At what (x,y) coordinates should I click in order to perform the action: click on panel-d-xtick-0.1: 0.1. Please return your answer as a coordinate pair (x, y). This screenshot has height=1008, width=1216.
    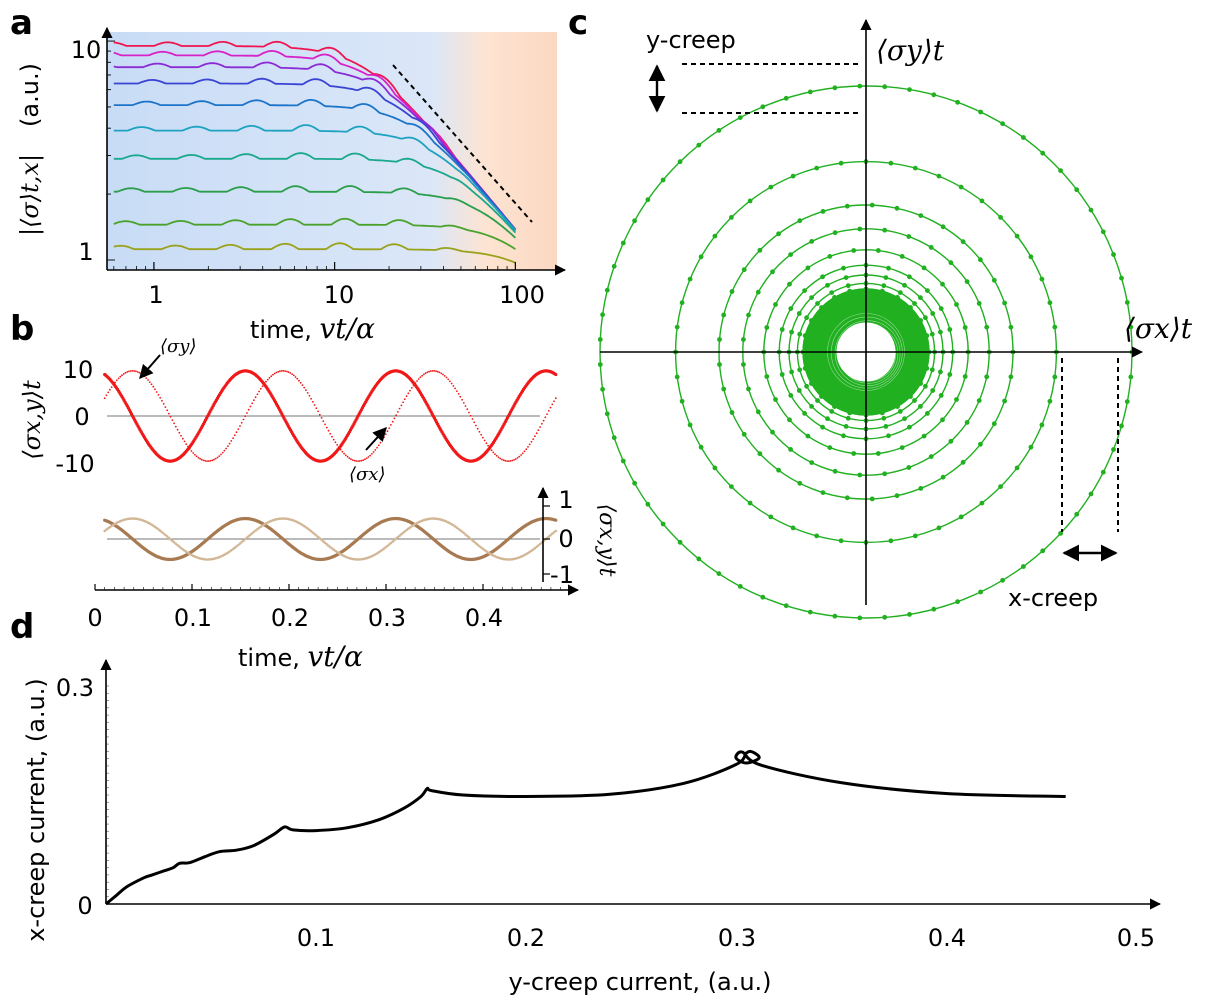
    Looking at the image, I should click on (316, 938).